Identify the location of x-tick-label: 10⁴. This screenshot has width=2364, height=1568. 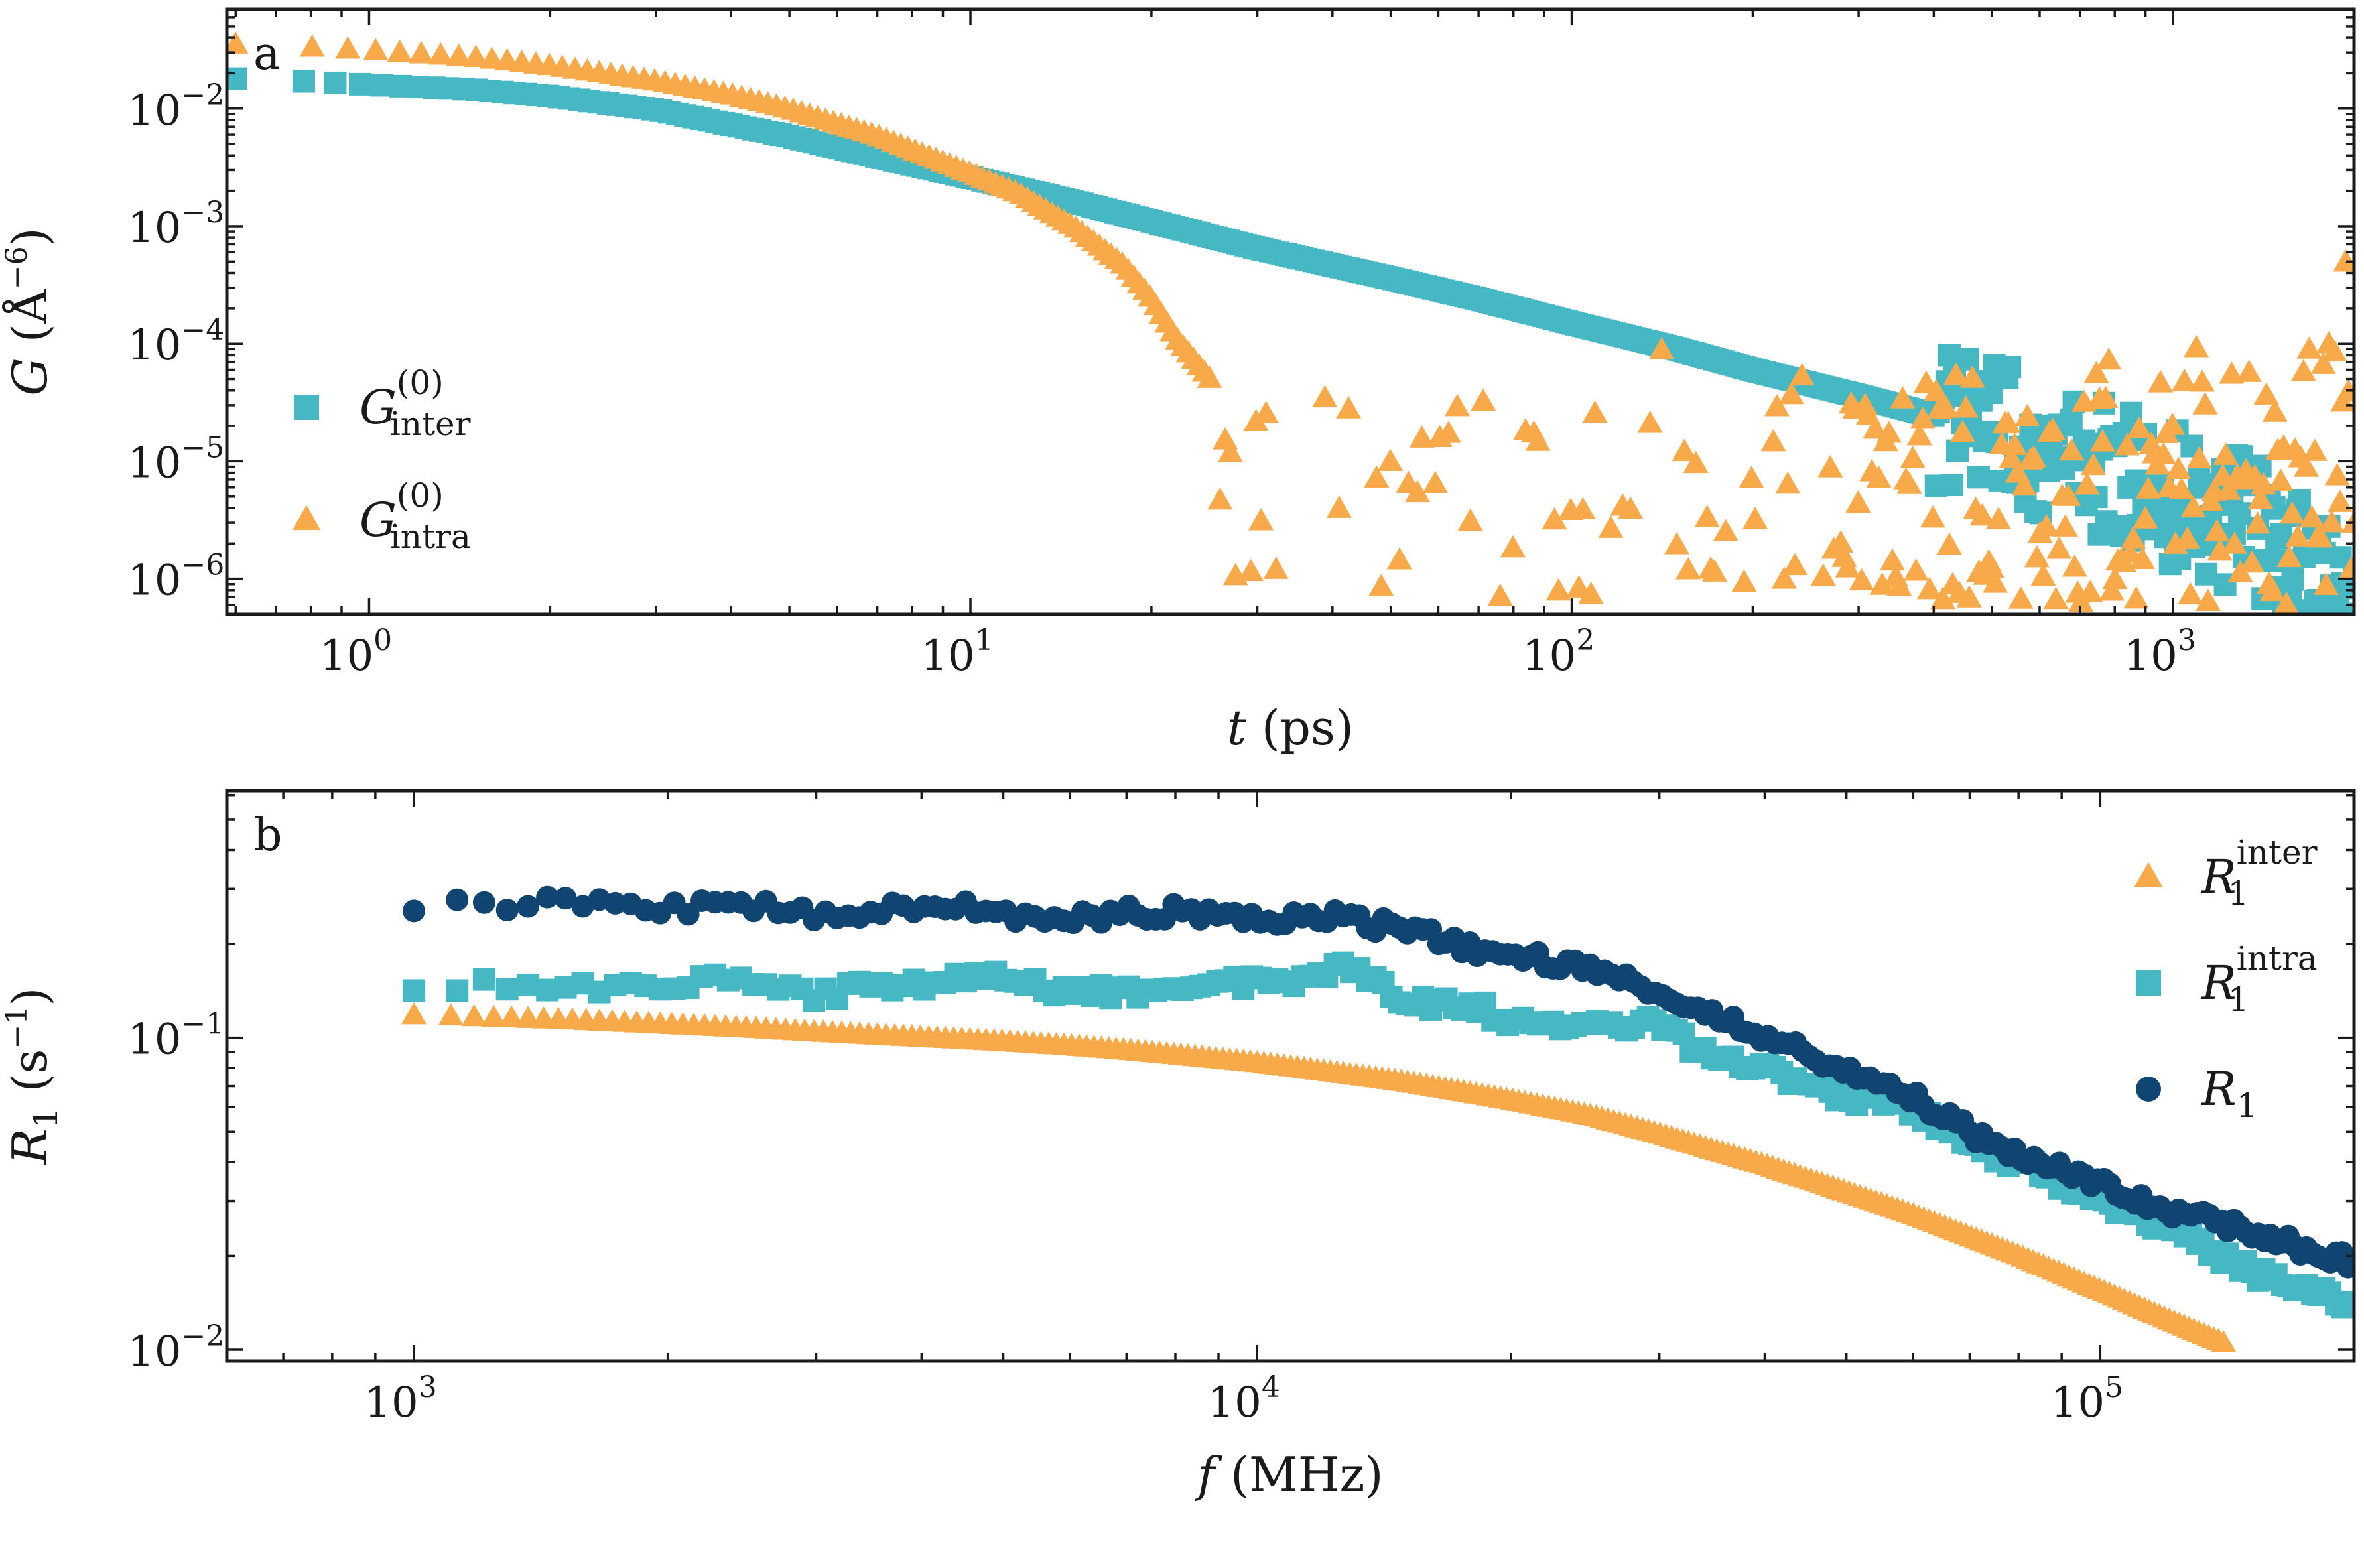
(1243, 1399).